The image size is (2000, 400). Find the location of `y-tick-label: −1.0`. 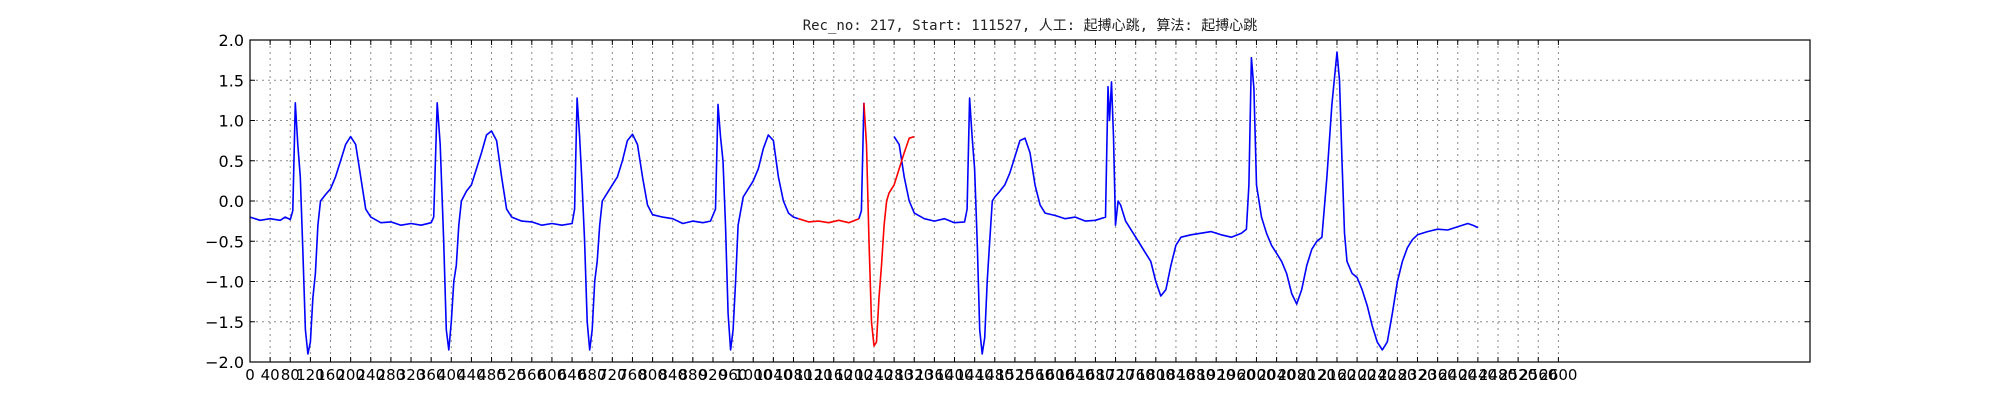

y-tick-label: −1.0 is located at coordinates (224, 282).